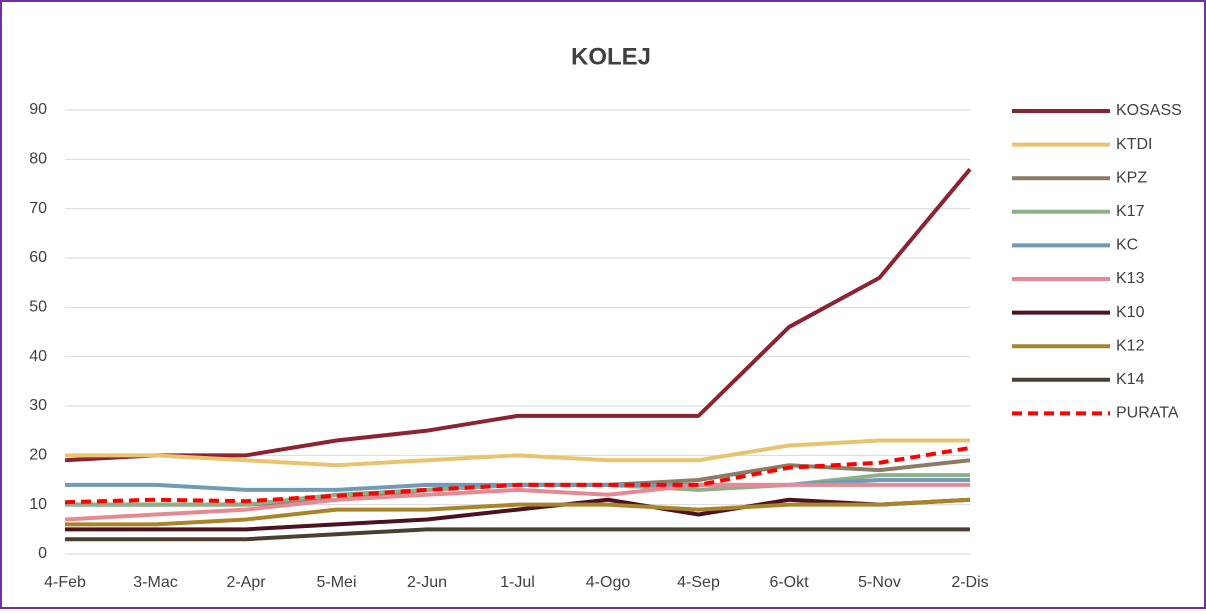 This screenshot has height=614, width=1206. What do you see at coordinates (969, 582) in the screenshot?
I see `x-tick-label: 2-Dis` at bounding box center [969, 582].